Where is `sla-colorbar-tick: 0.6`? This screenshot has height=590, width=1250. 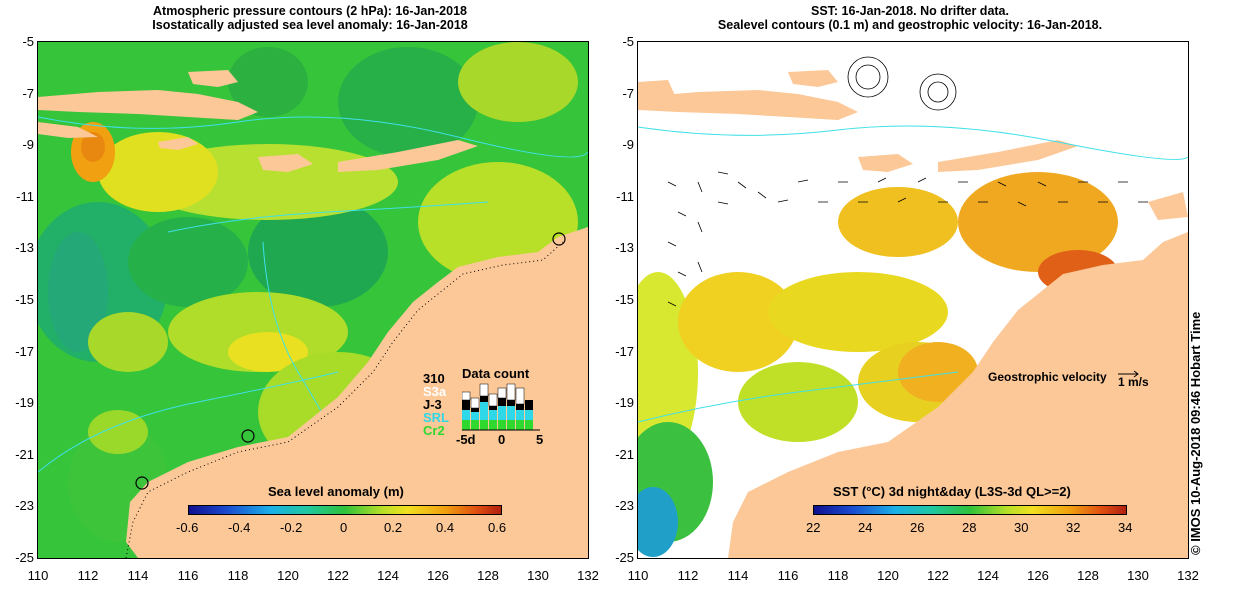 sla-colorbar-tick: 0.6 is located at coordinates (497, 527).